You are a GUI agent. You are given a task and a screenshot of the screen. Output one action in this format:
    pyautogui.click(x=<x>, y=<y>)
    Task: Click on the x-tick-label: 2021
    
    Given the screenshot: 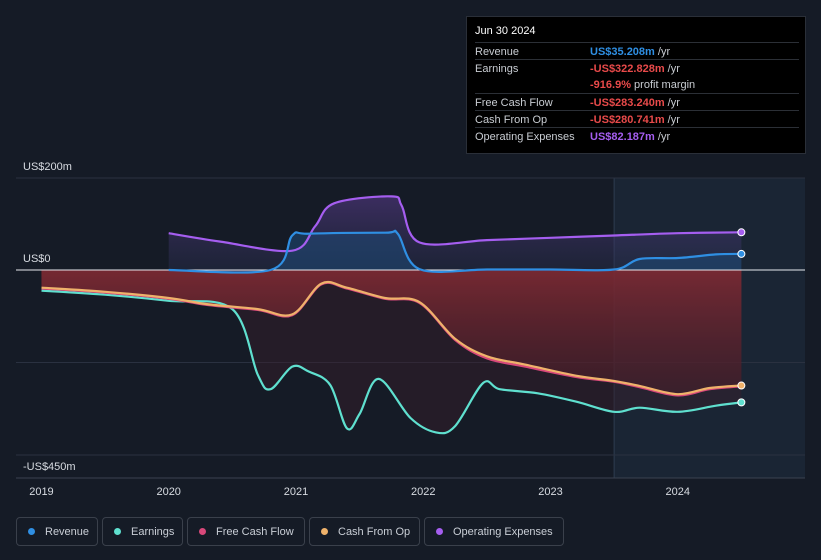 What is the action you would take?
    pyautogui.click(x=296, y=492)
    